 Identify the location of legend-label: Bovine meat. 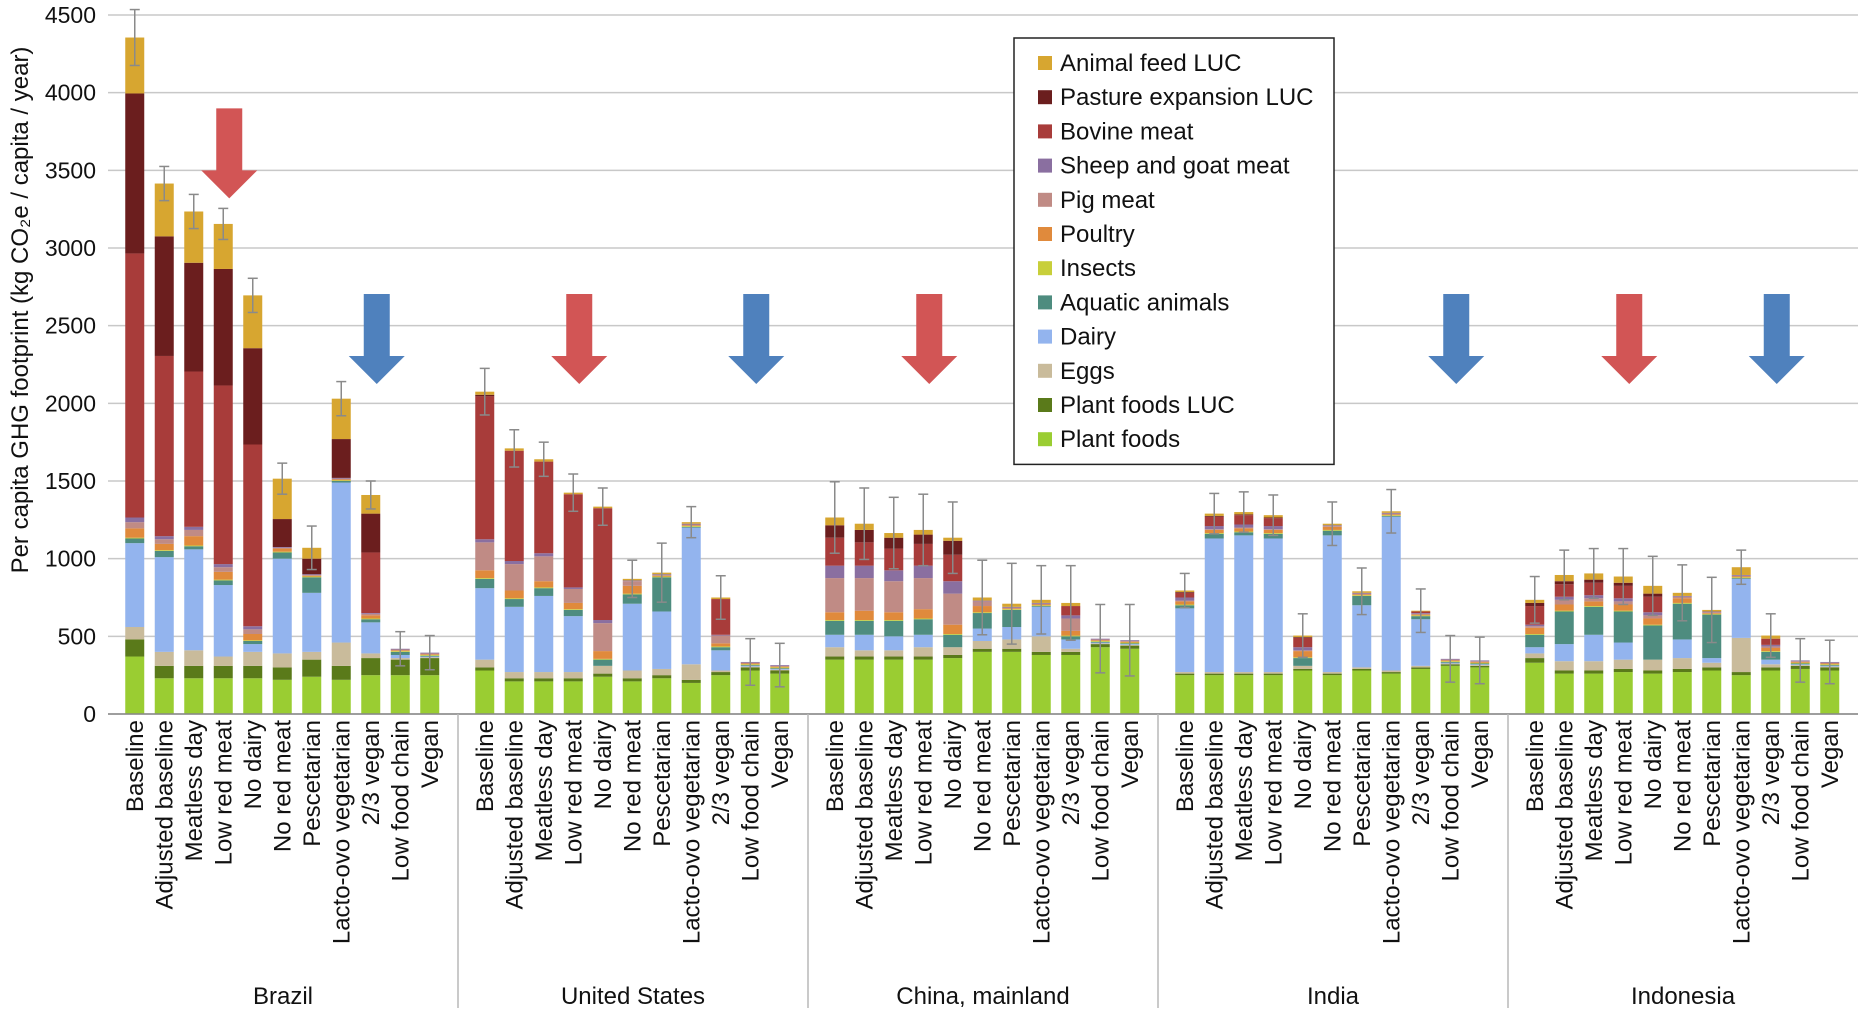
(1127, 131).